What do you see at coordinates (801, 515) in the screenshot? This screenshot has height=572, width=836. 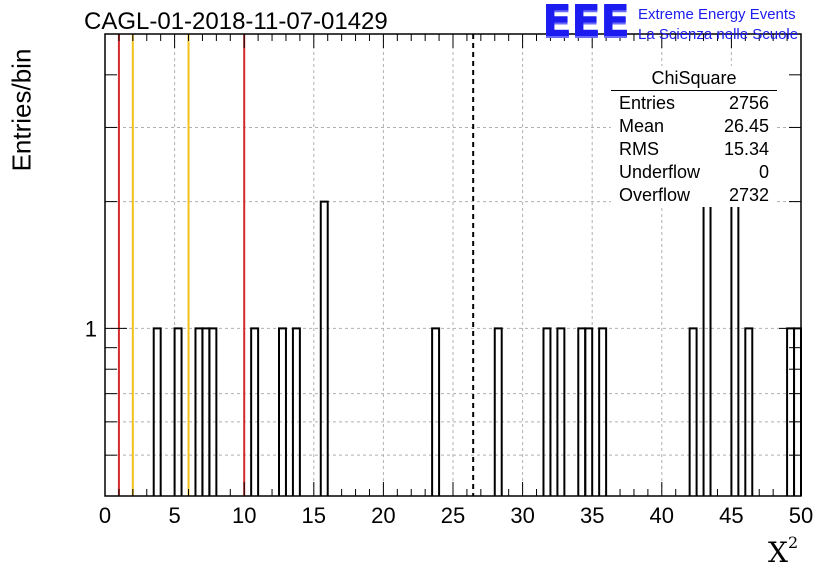 I see `x-tick-label: 50` at bounding box center [801, 515].